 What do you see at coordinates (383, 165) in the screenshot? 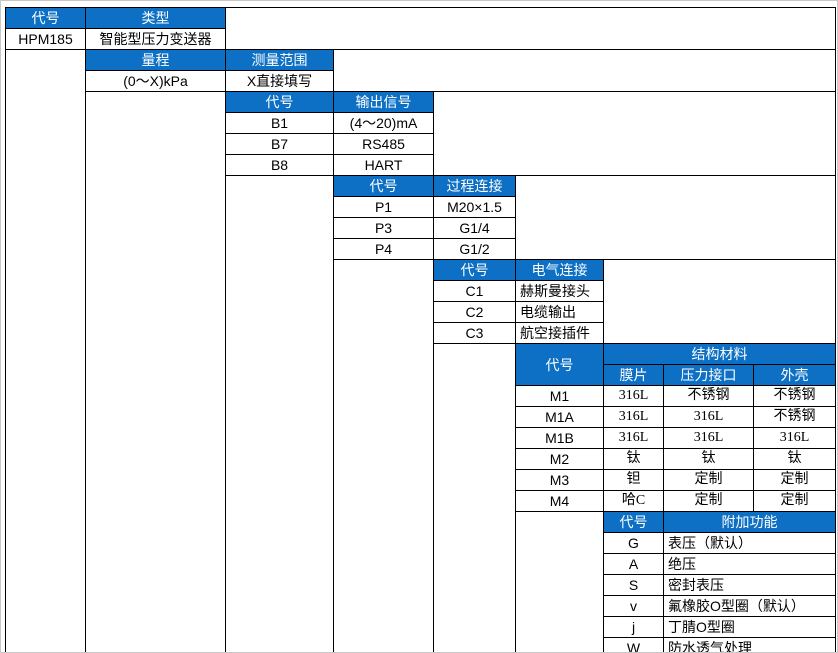
I see `output-value-cell: HART` at bounding box center [383, 165].